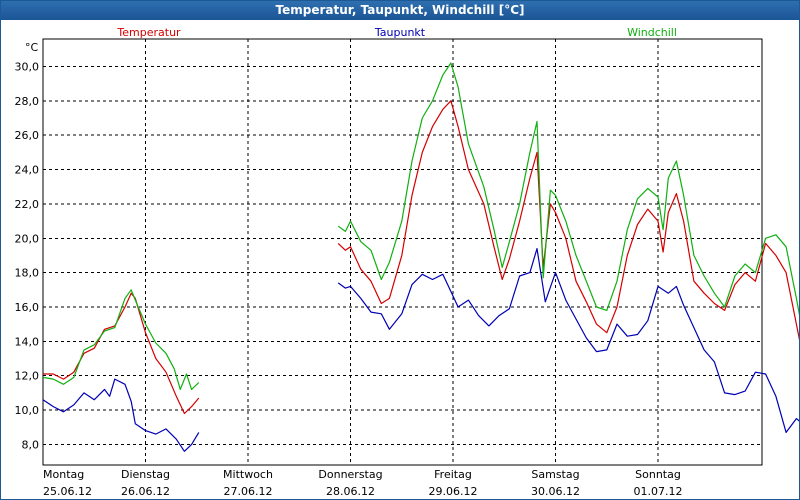  What do you see at coordinates (27, 273) in the screenshot?
I see `y-tick-label: 18,0` at bounding box center [27, 273].